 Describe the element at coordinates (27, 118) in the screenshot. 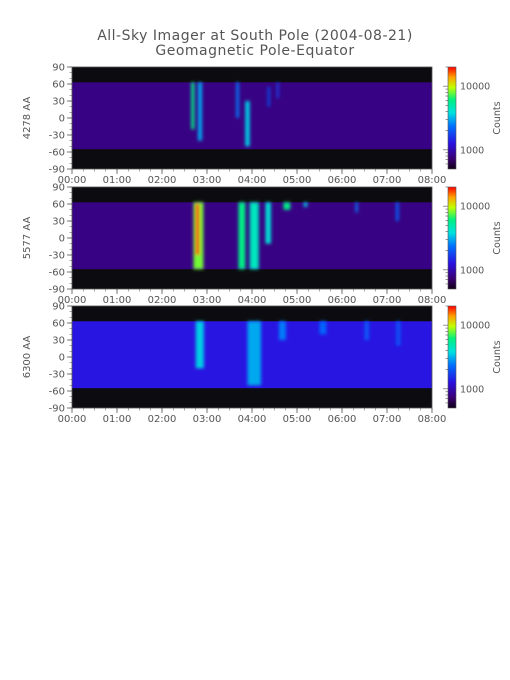

I see `y-axis-label: 4278 AA` at that location.